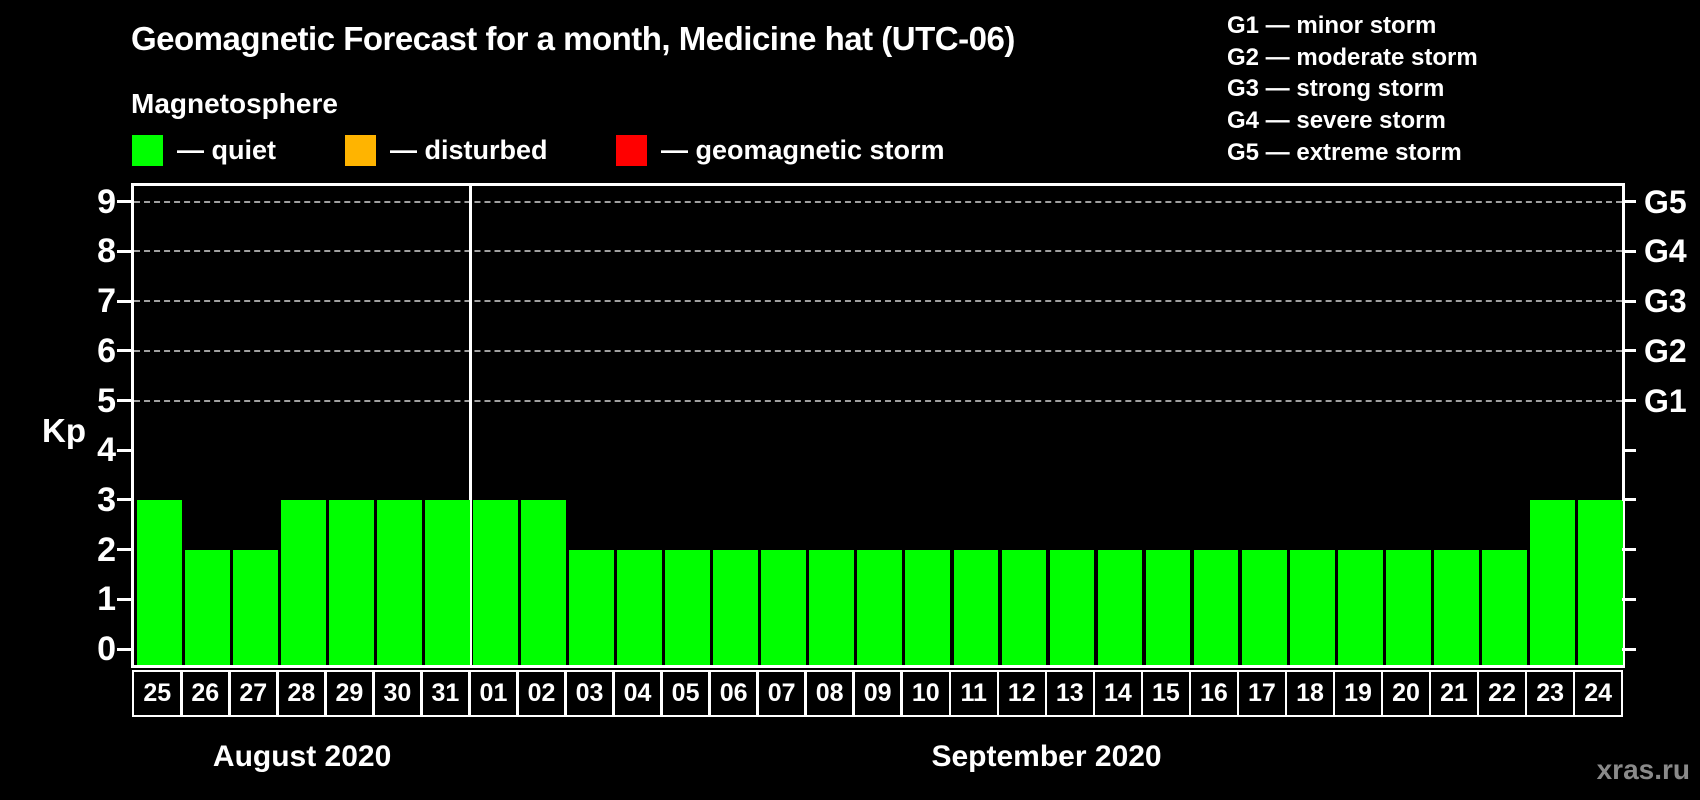 The image size is (1700, 800). Describe the element at coordinates (469, 150) in the screenshot. I see `legend-label-disturbed: — disturbed` at that location.